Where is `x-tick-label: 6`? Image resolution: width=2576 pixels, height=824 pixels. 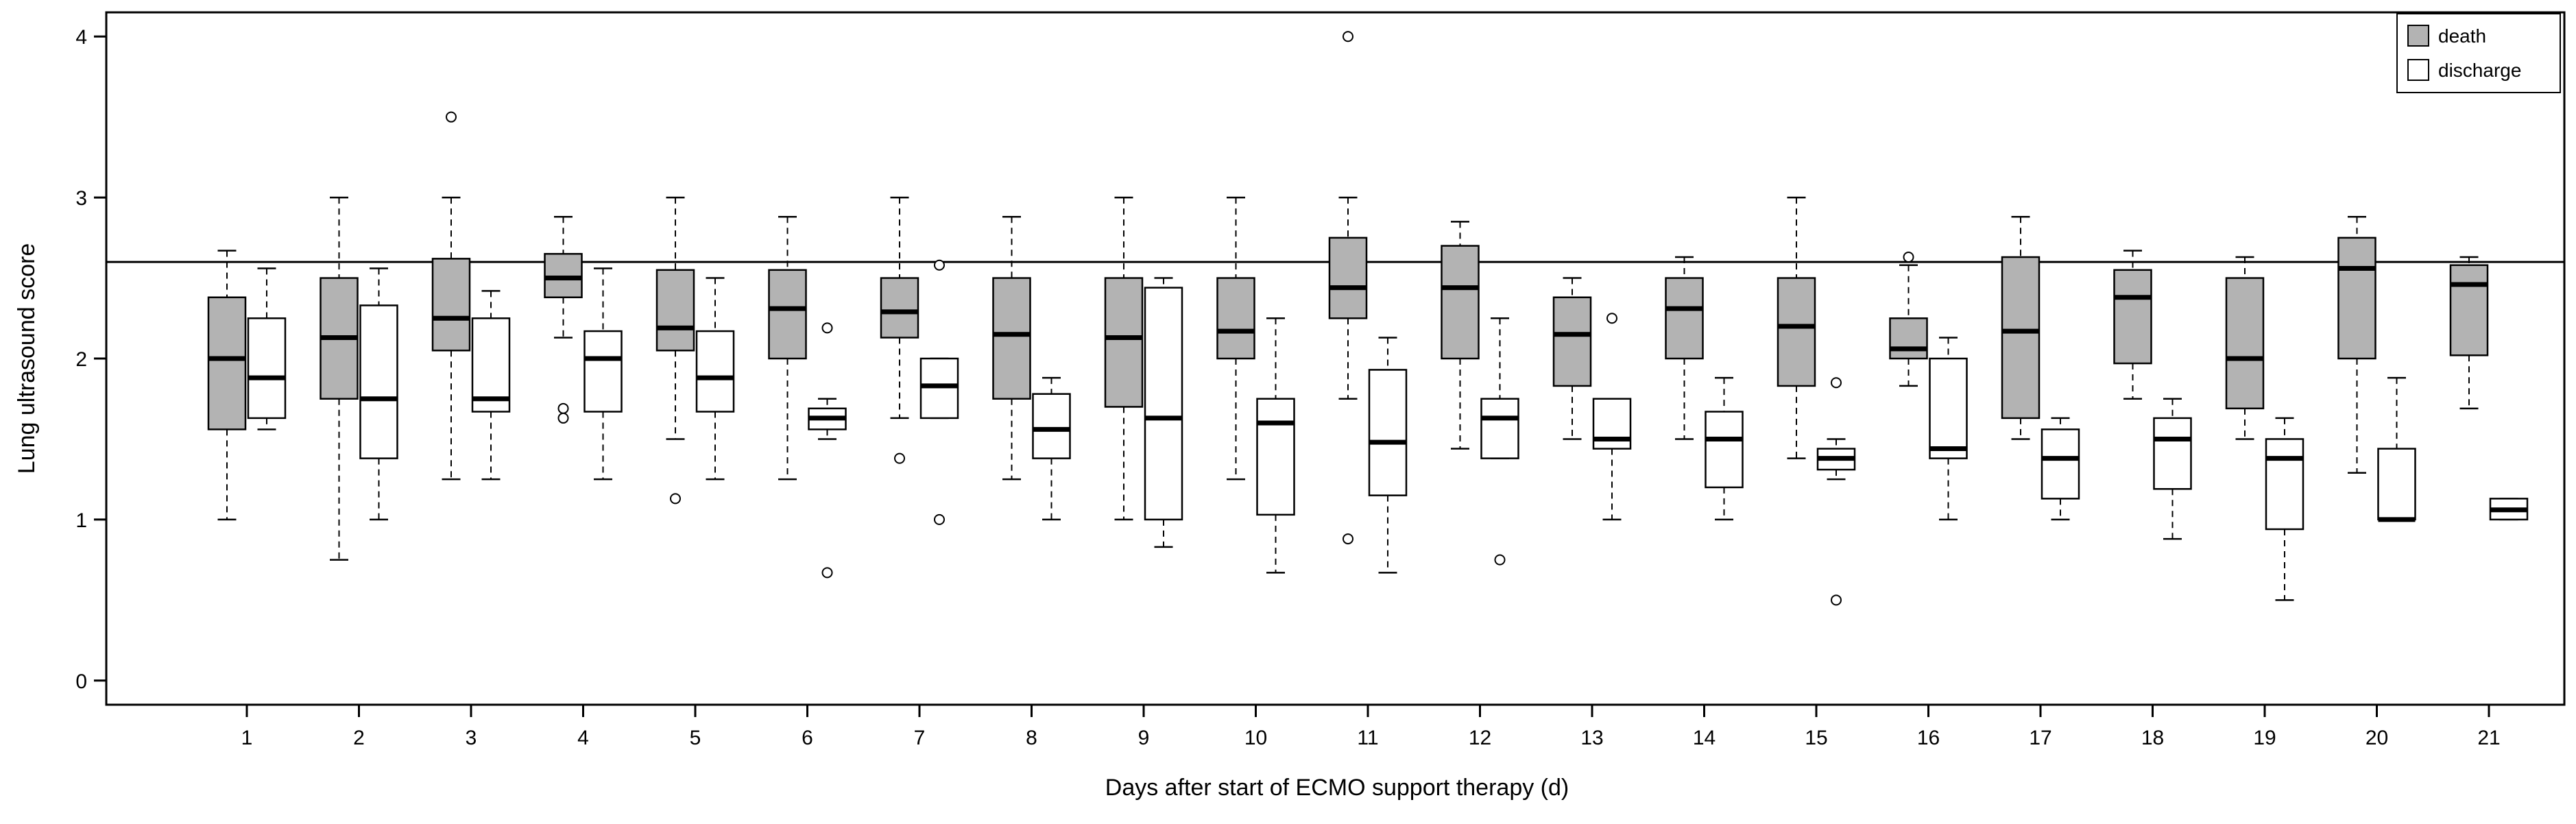
x-tick-label: 6 is located at coordinates (808, 738).